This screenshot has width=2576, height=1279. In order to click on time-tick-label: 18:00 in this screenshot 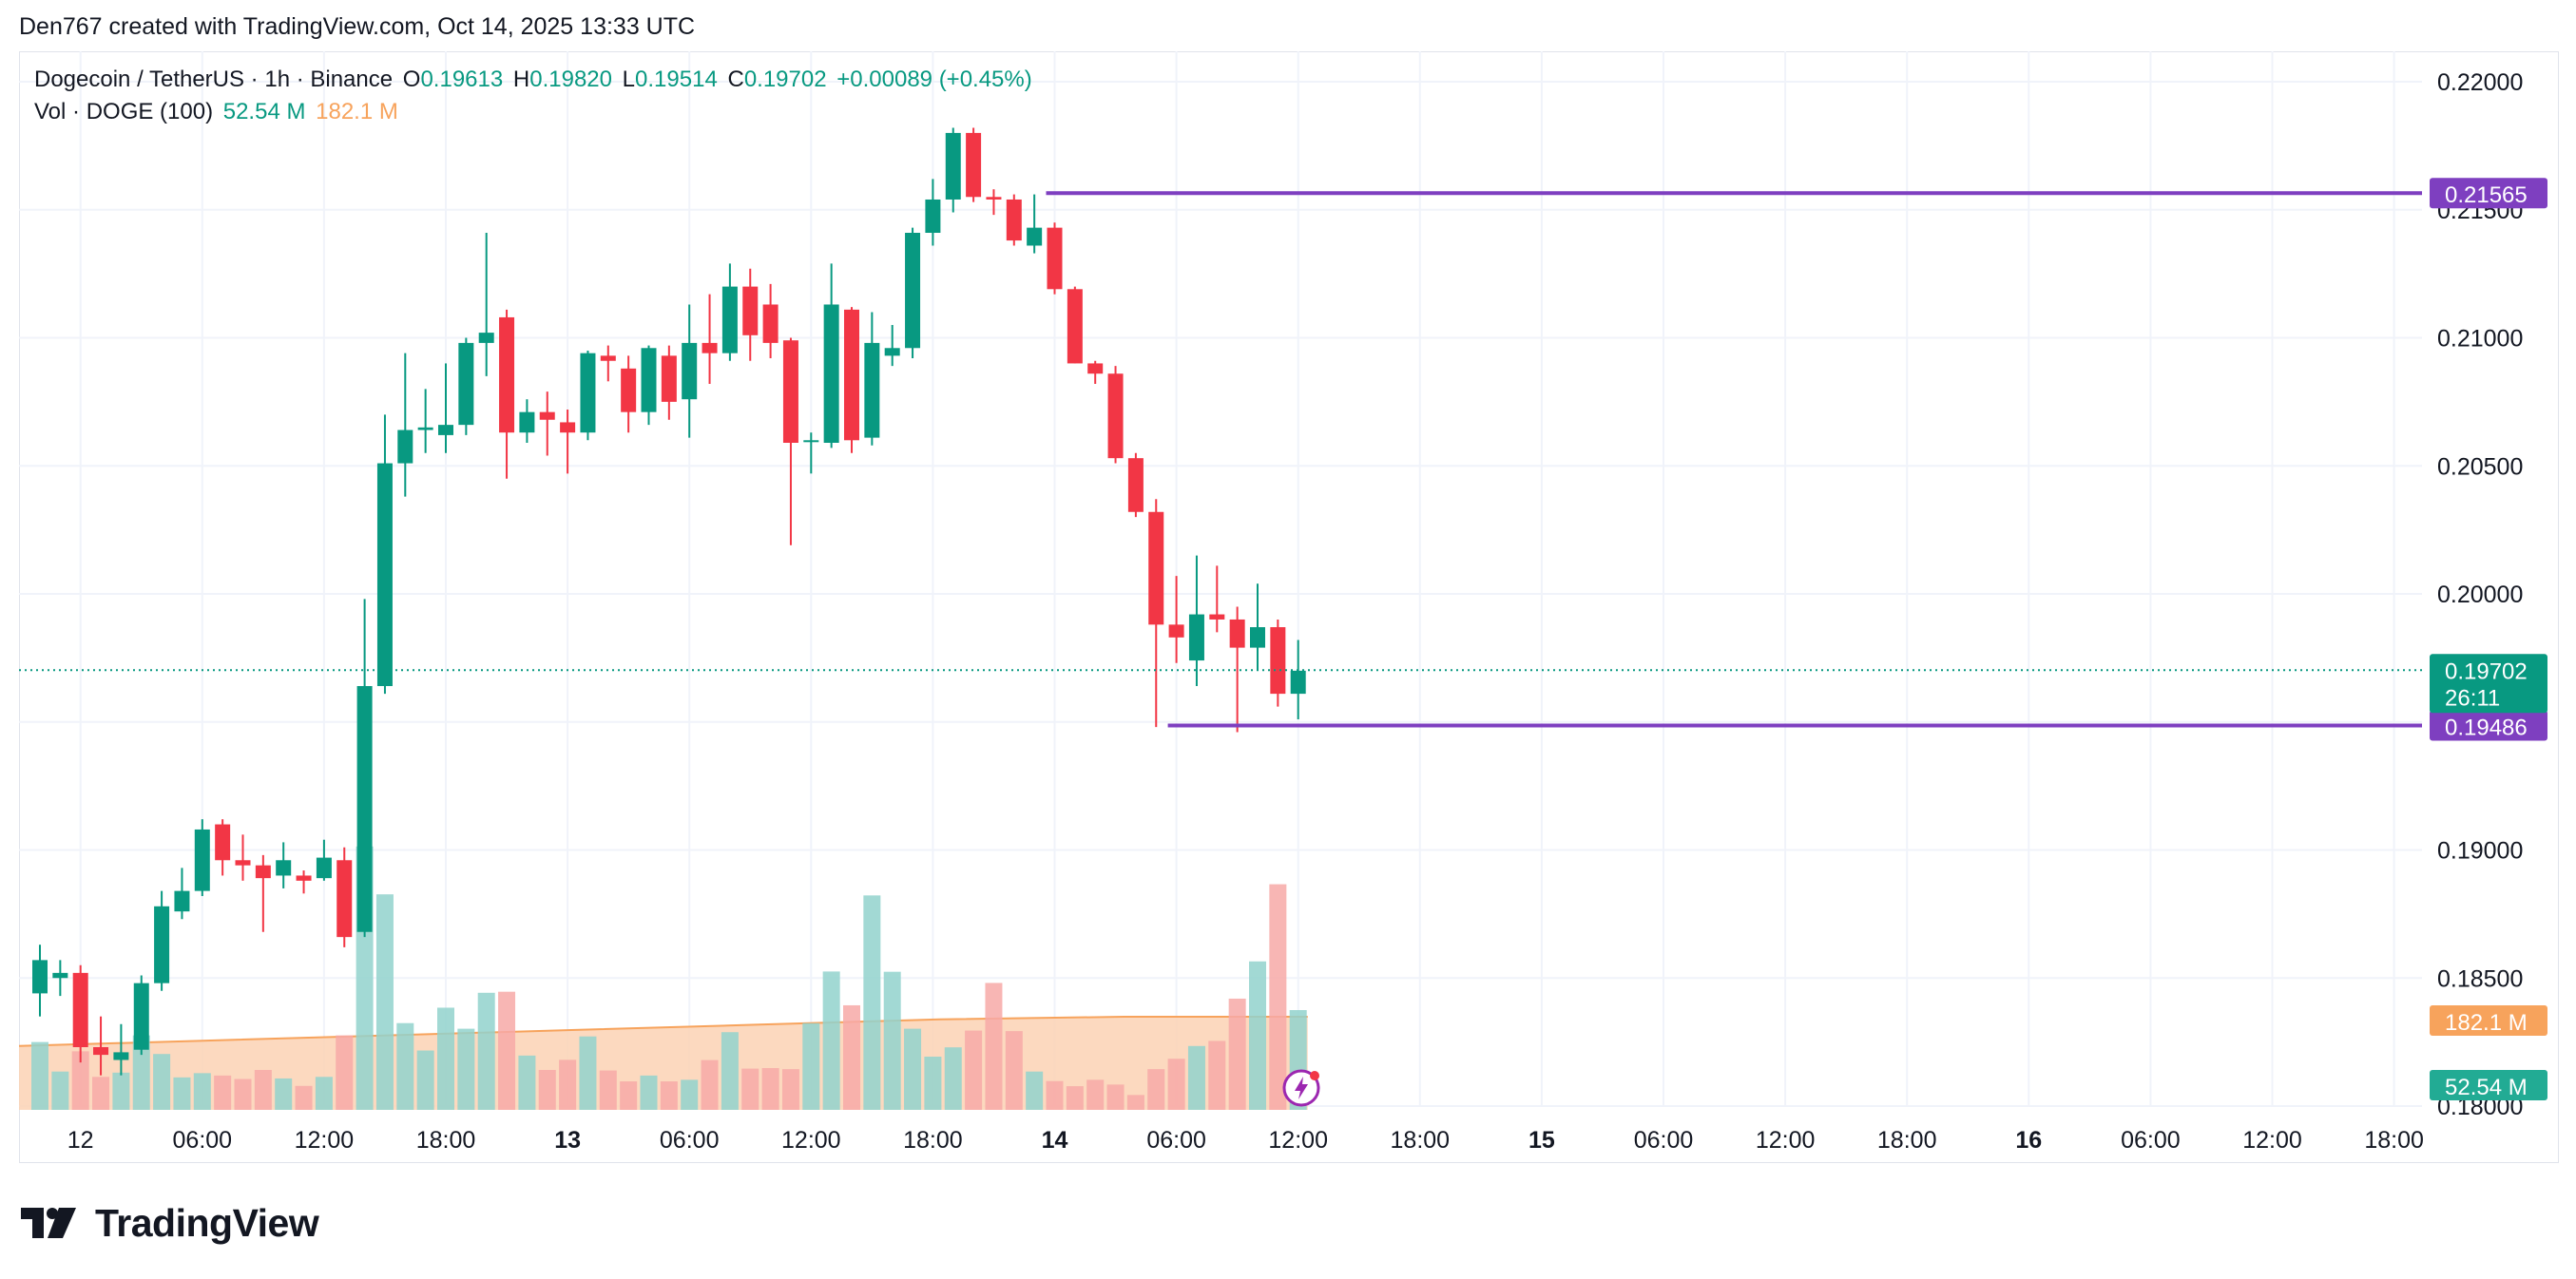, I will do `click(446, 1140)`.